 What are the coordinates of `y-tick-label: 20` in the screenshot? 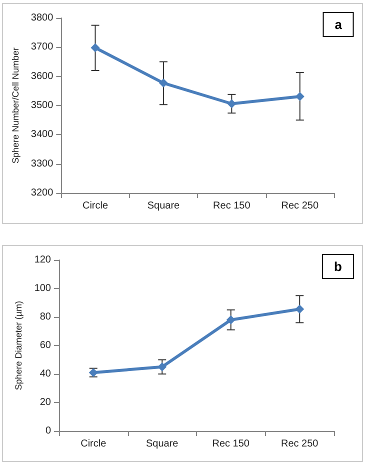 It's located at (46, 402).